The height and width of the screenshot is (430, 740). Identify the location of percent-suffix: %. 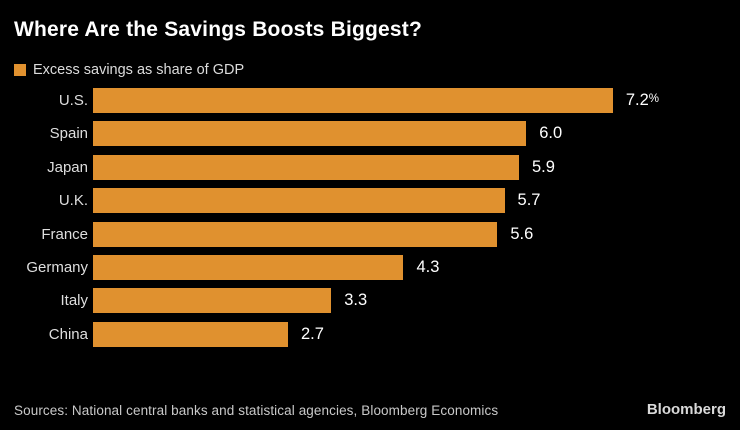
(654, 99).